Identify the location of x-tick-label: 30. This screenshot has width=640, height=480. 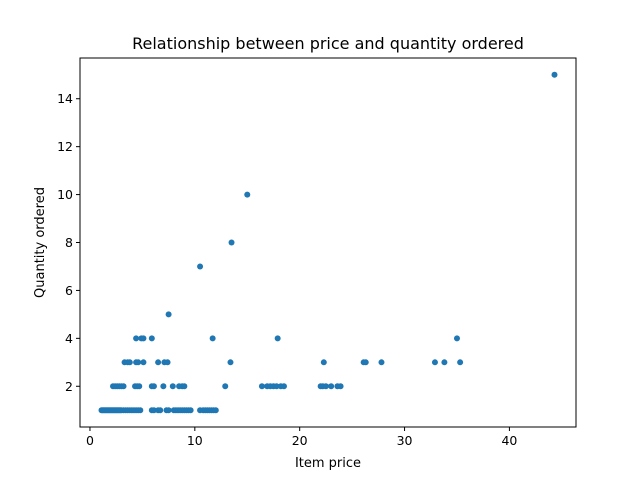
(405, 440).